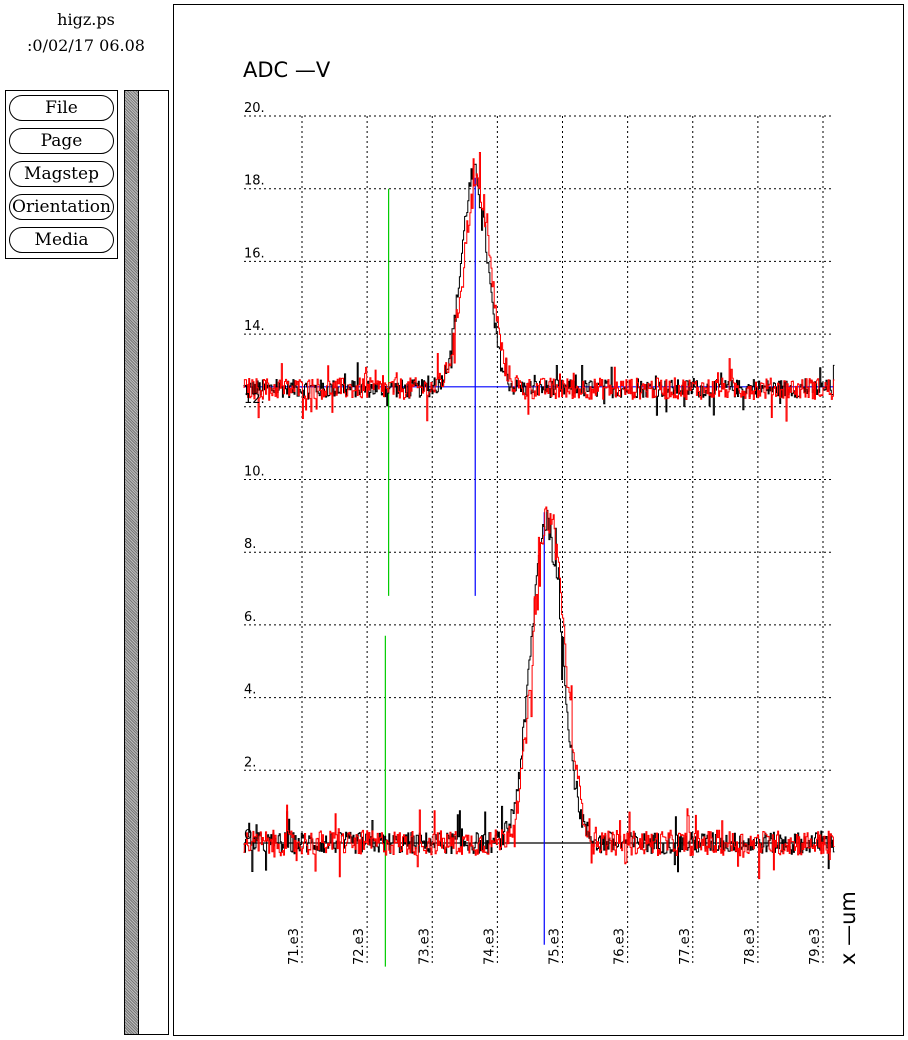 The width and height of the screenshot is (908, 1040). Describe the element at coordinates (250, 617) in the screenshot. I see `y-tick-label: 6.` at that location.